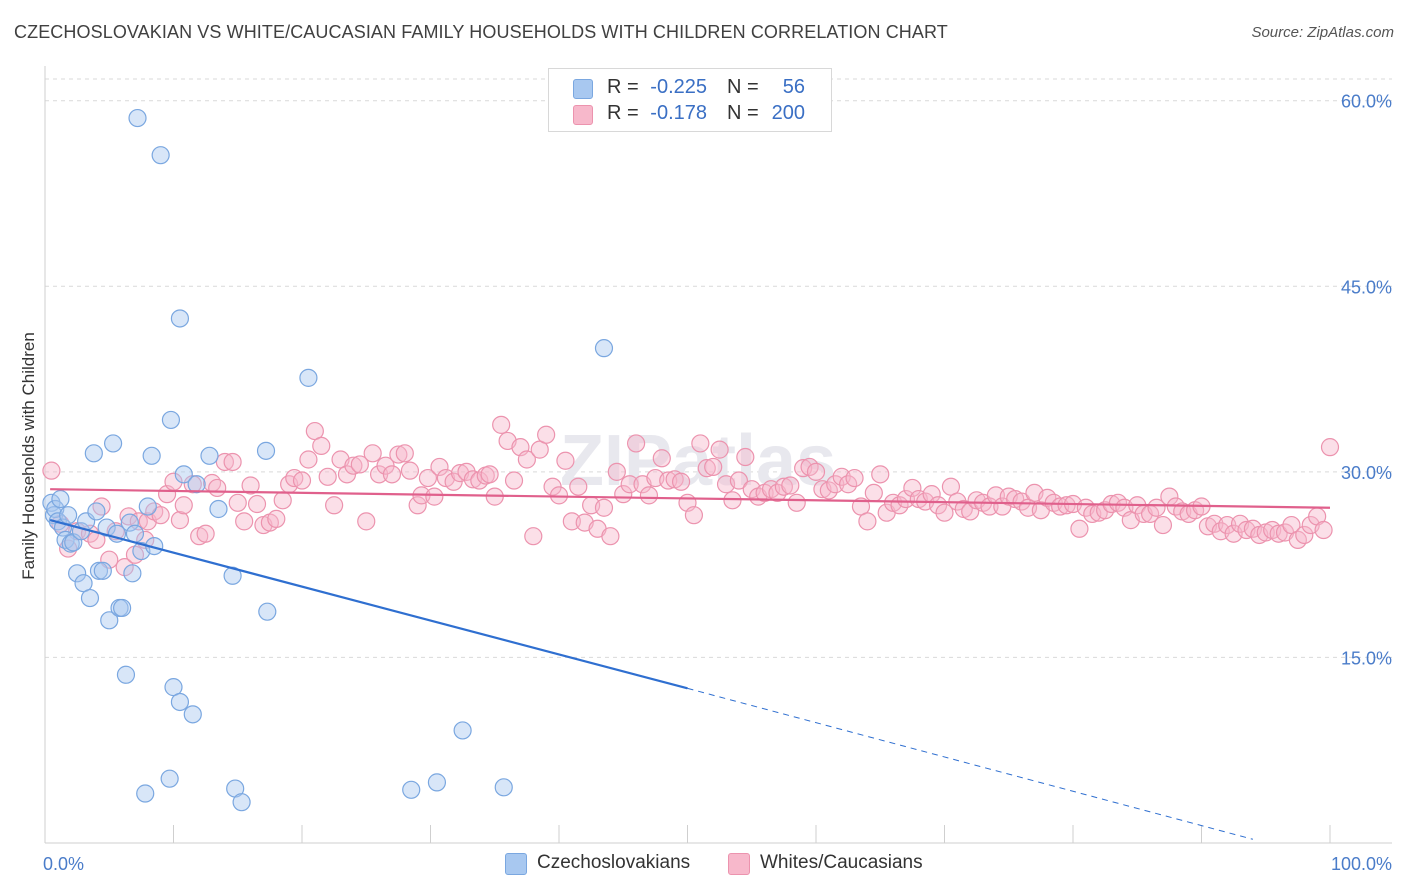 Image resolution: width=1406 pixels, height=892 pixels. I want to click on legend-label: Whites/Caucasians, so click(841, 862).